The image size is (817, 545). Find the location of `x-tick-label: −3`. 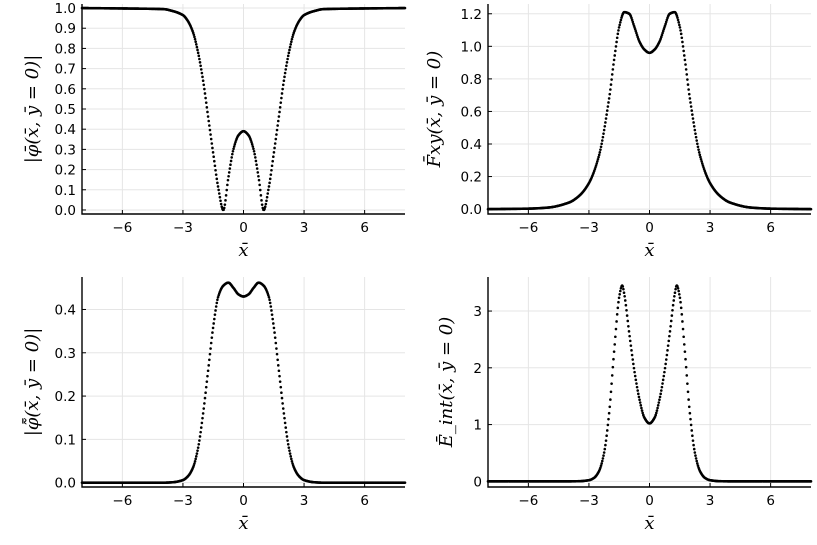

x-tick-label: −3 is located at coordinates (589, 228).